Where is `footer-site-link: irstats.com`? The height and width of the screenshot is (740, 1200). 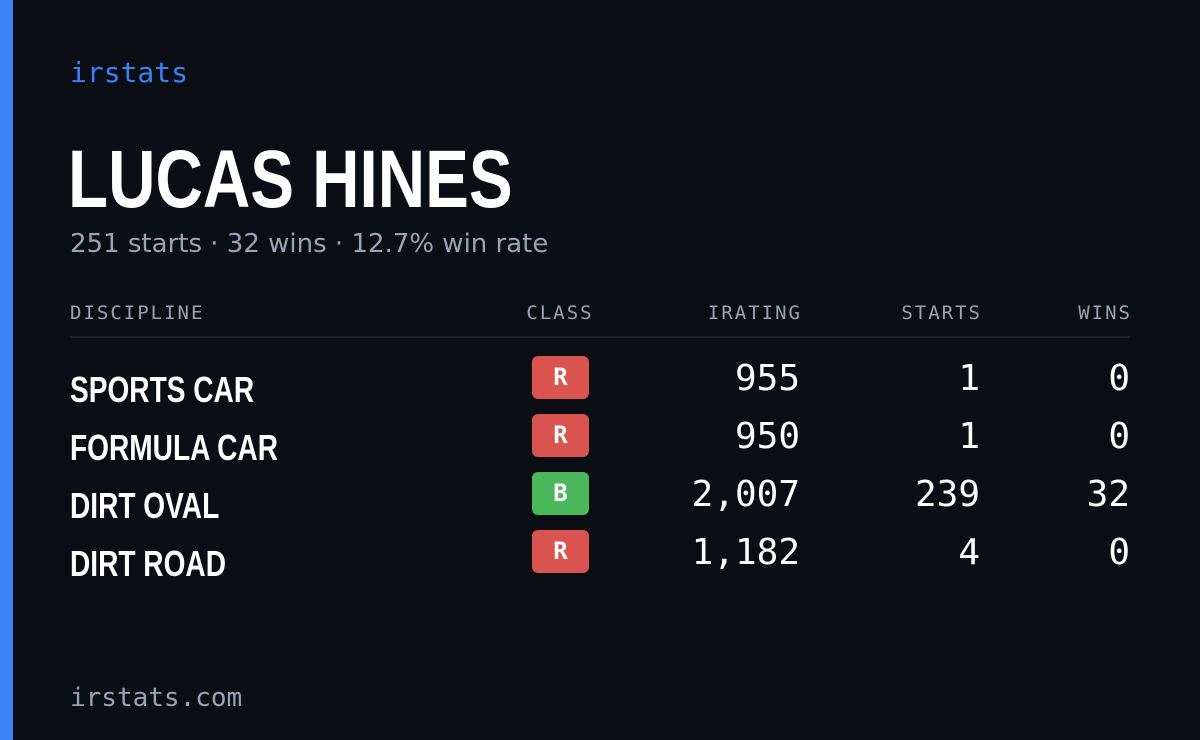
footer-site-link: irstats.com is located at coordinates (156, 698).